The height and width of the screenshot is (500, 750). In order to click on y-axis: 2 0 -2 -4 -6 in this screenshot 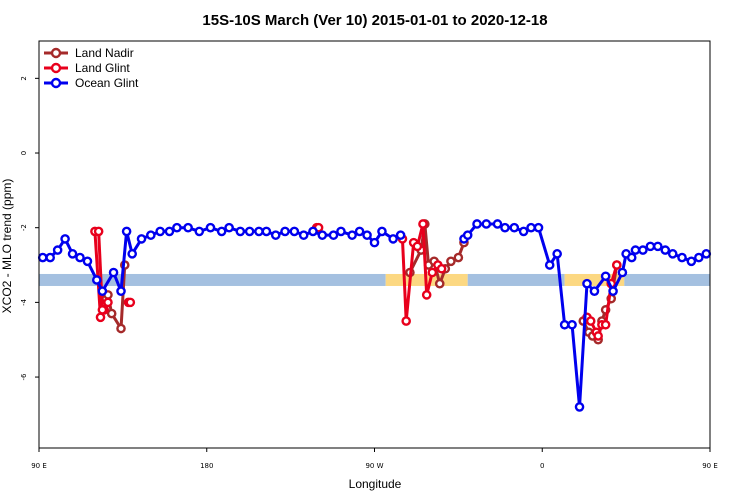, I will do `click(29, 228)`.